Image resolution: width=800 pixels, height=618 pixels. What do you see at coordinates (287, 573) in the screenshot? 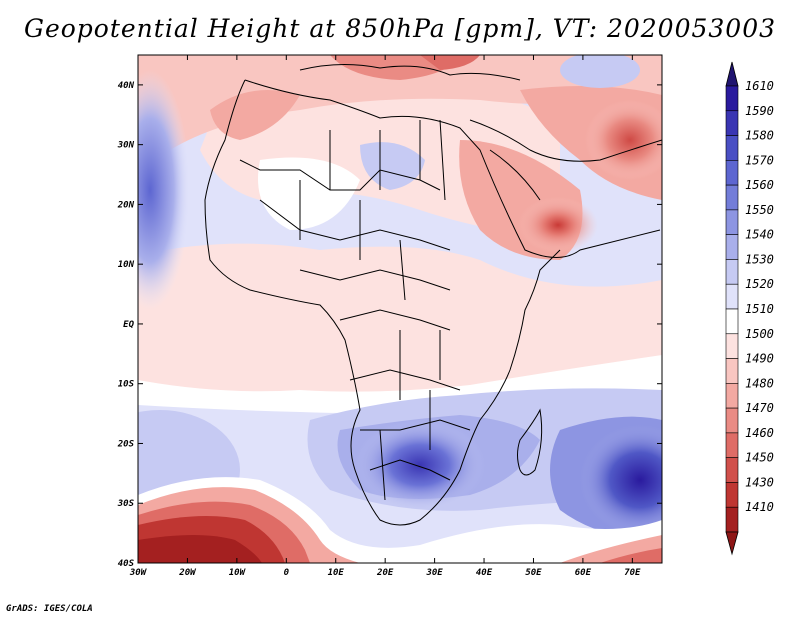
I see `x-tick-label: 0` at bounding box center [287, 573].